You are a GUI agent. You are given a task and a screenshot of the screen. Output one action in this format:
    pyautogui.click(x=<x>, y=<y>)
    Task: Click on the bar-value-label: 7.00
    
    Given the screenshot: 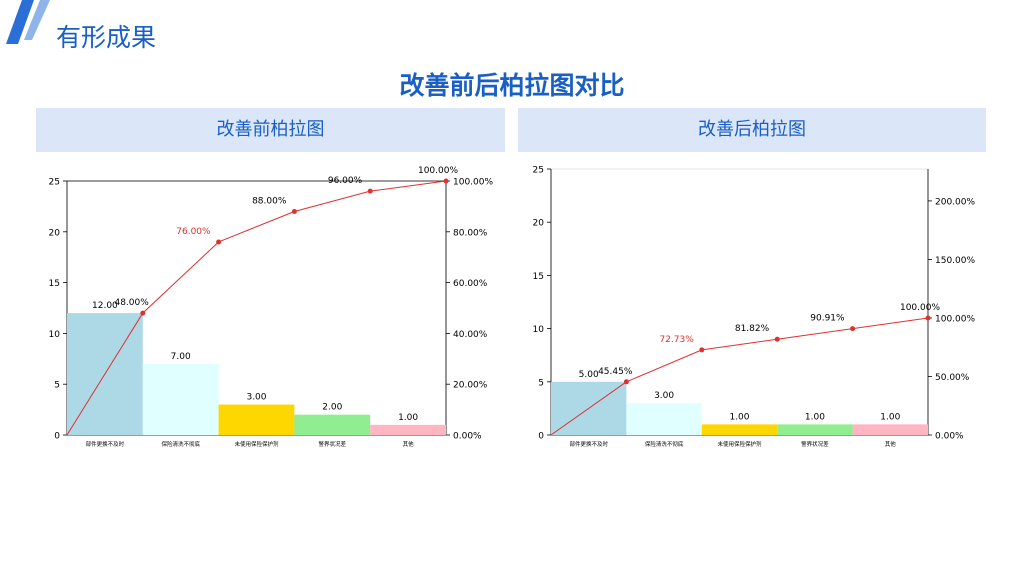 What is the action you would take?
    pyautogui.click(x=181, y=357)
    